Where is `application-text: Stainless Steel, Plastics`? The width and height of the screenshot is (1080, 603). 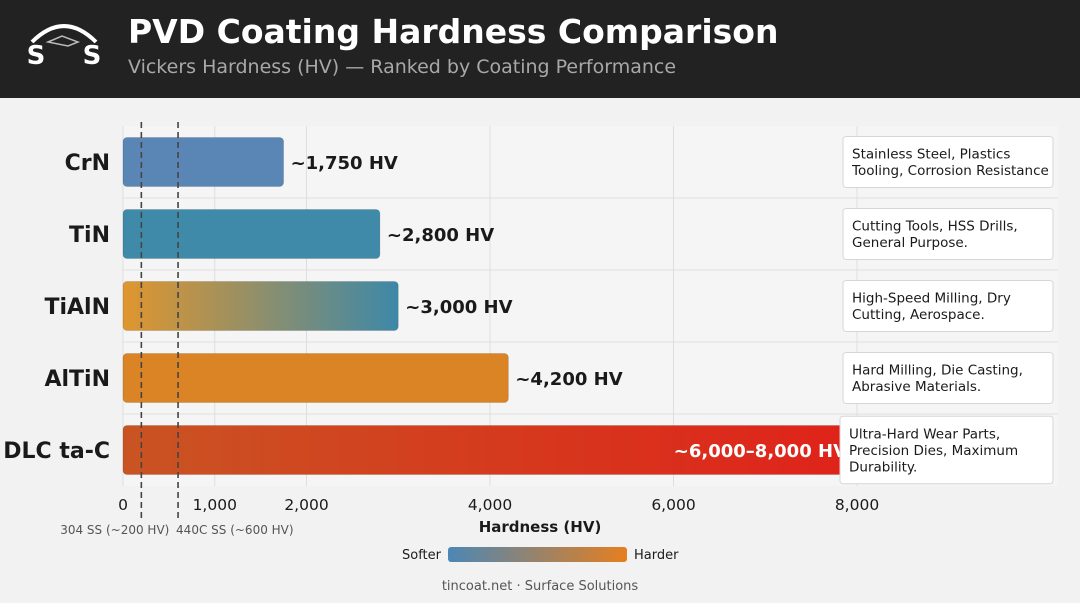 application-text: Stainless Steel, Plastics is located at coordinates (931, 155).